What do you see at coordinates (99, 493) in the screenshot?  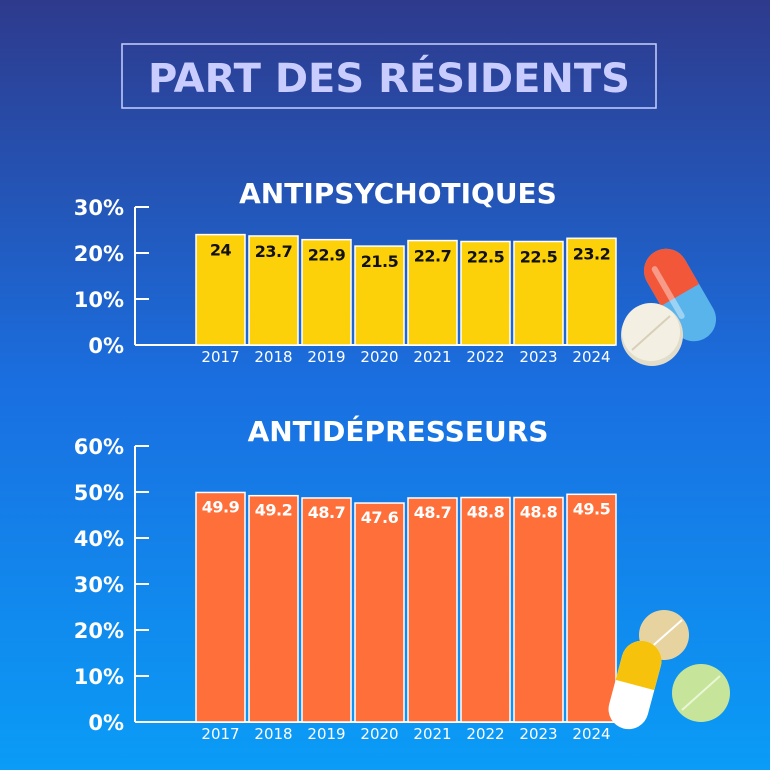 I see `y-tick-label: 50%` at bounding box center [99, 493].